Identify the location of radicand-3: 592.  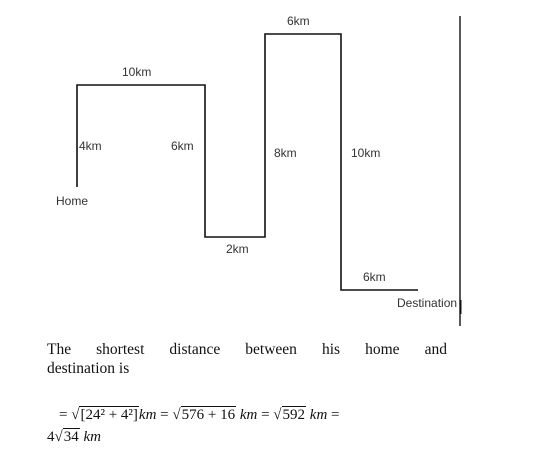
(294, 414).